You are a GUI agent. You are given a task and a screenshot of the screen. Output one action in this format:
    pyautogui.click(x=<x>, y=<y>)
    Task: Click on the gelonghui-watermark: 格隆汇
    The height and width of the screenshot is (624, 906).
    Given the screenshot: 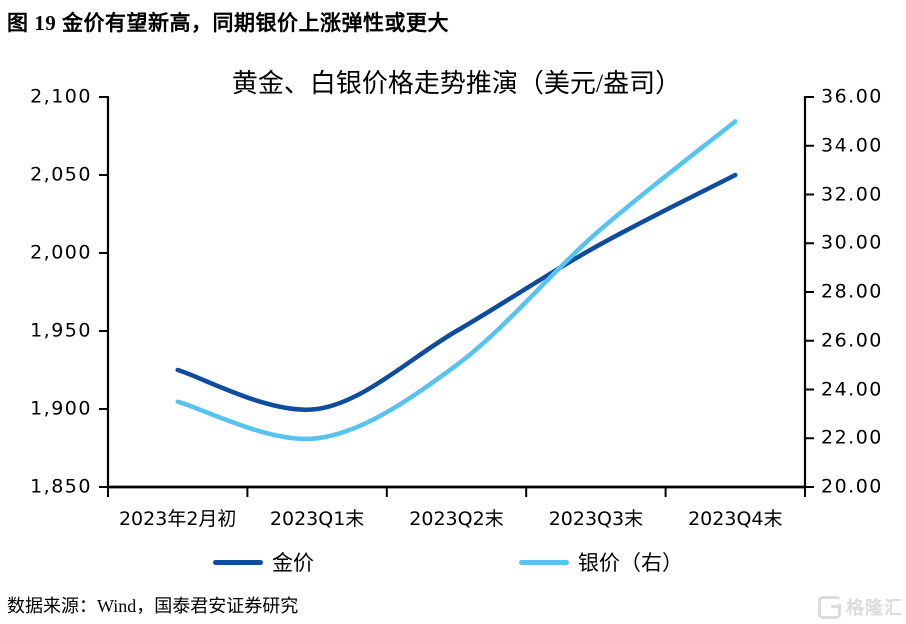 What is the action you would take?
    pyautogui.click(x=860, y=607)
    